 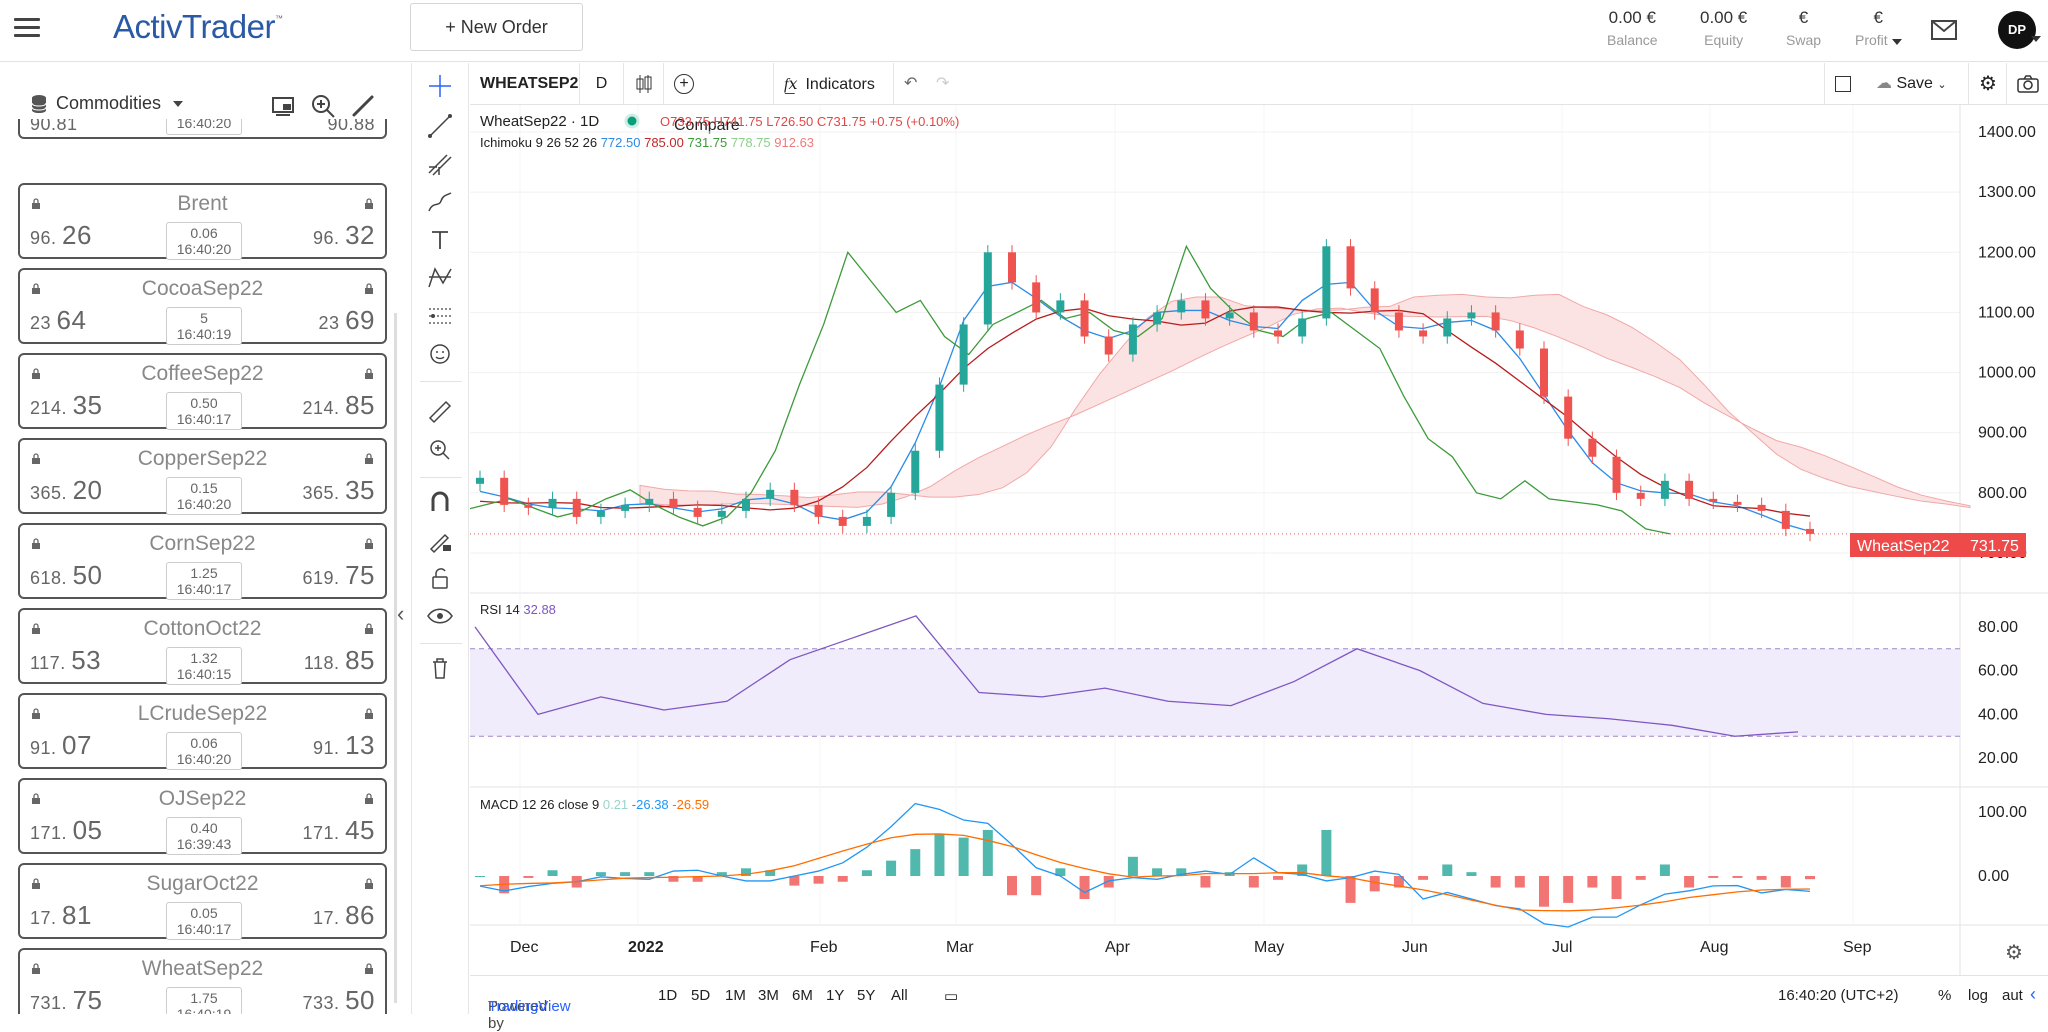 I want to click on eye-icon, so click(x=440, y=616).